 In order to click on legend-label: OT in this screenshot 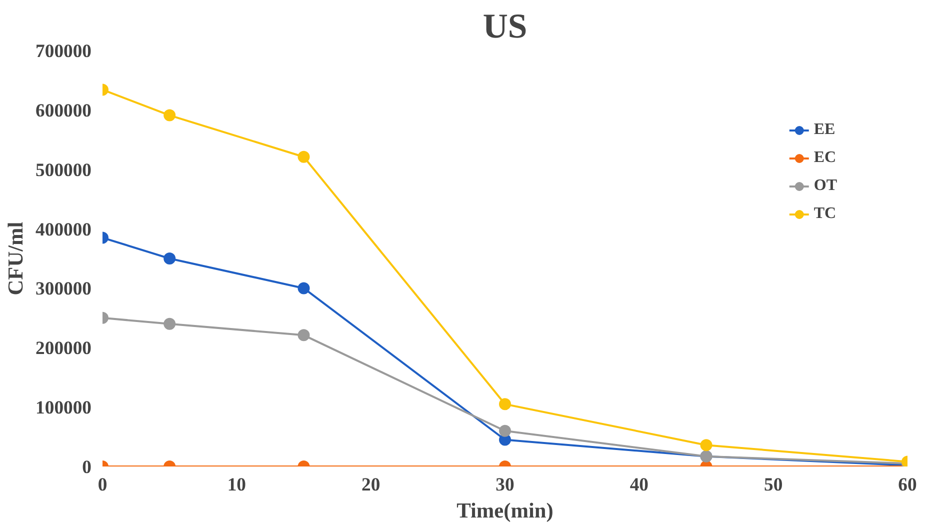, I will do `click(825, 186)`.